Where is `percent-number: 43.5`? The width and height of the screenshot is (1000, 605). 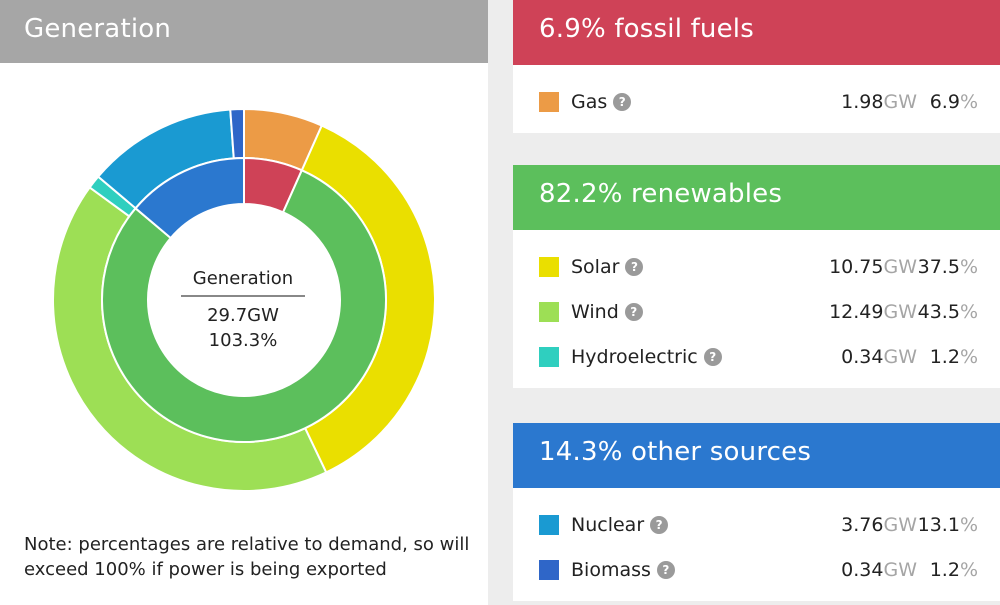 percent-number: 43.5 is located at coordinates (938, 311).